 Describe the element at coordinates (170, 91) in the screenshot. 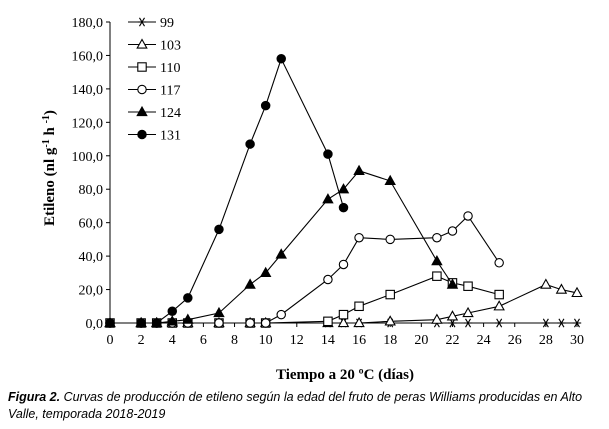

I see `legend-label: 117` at that location.